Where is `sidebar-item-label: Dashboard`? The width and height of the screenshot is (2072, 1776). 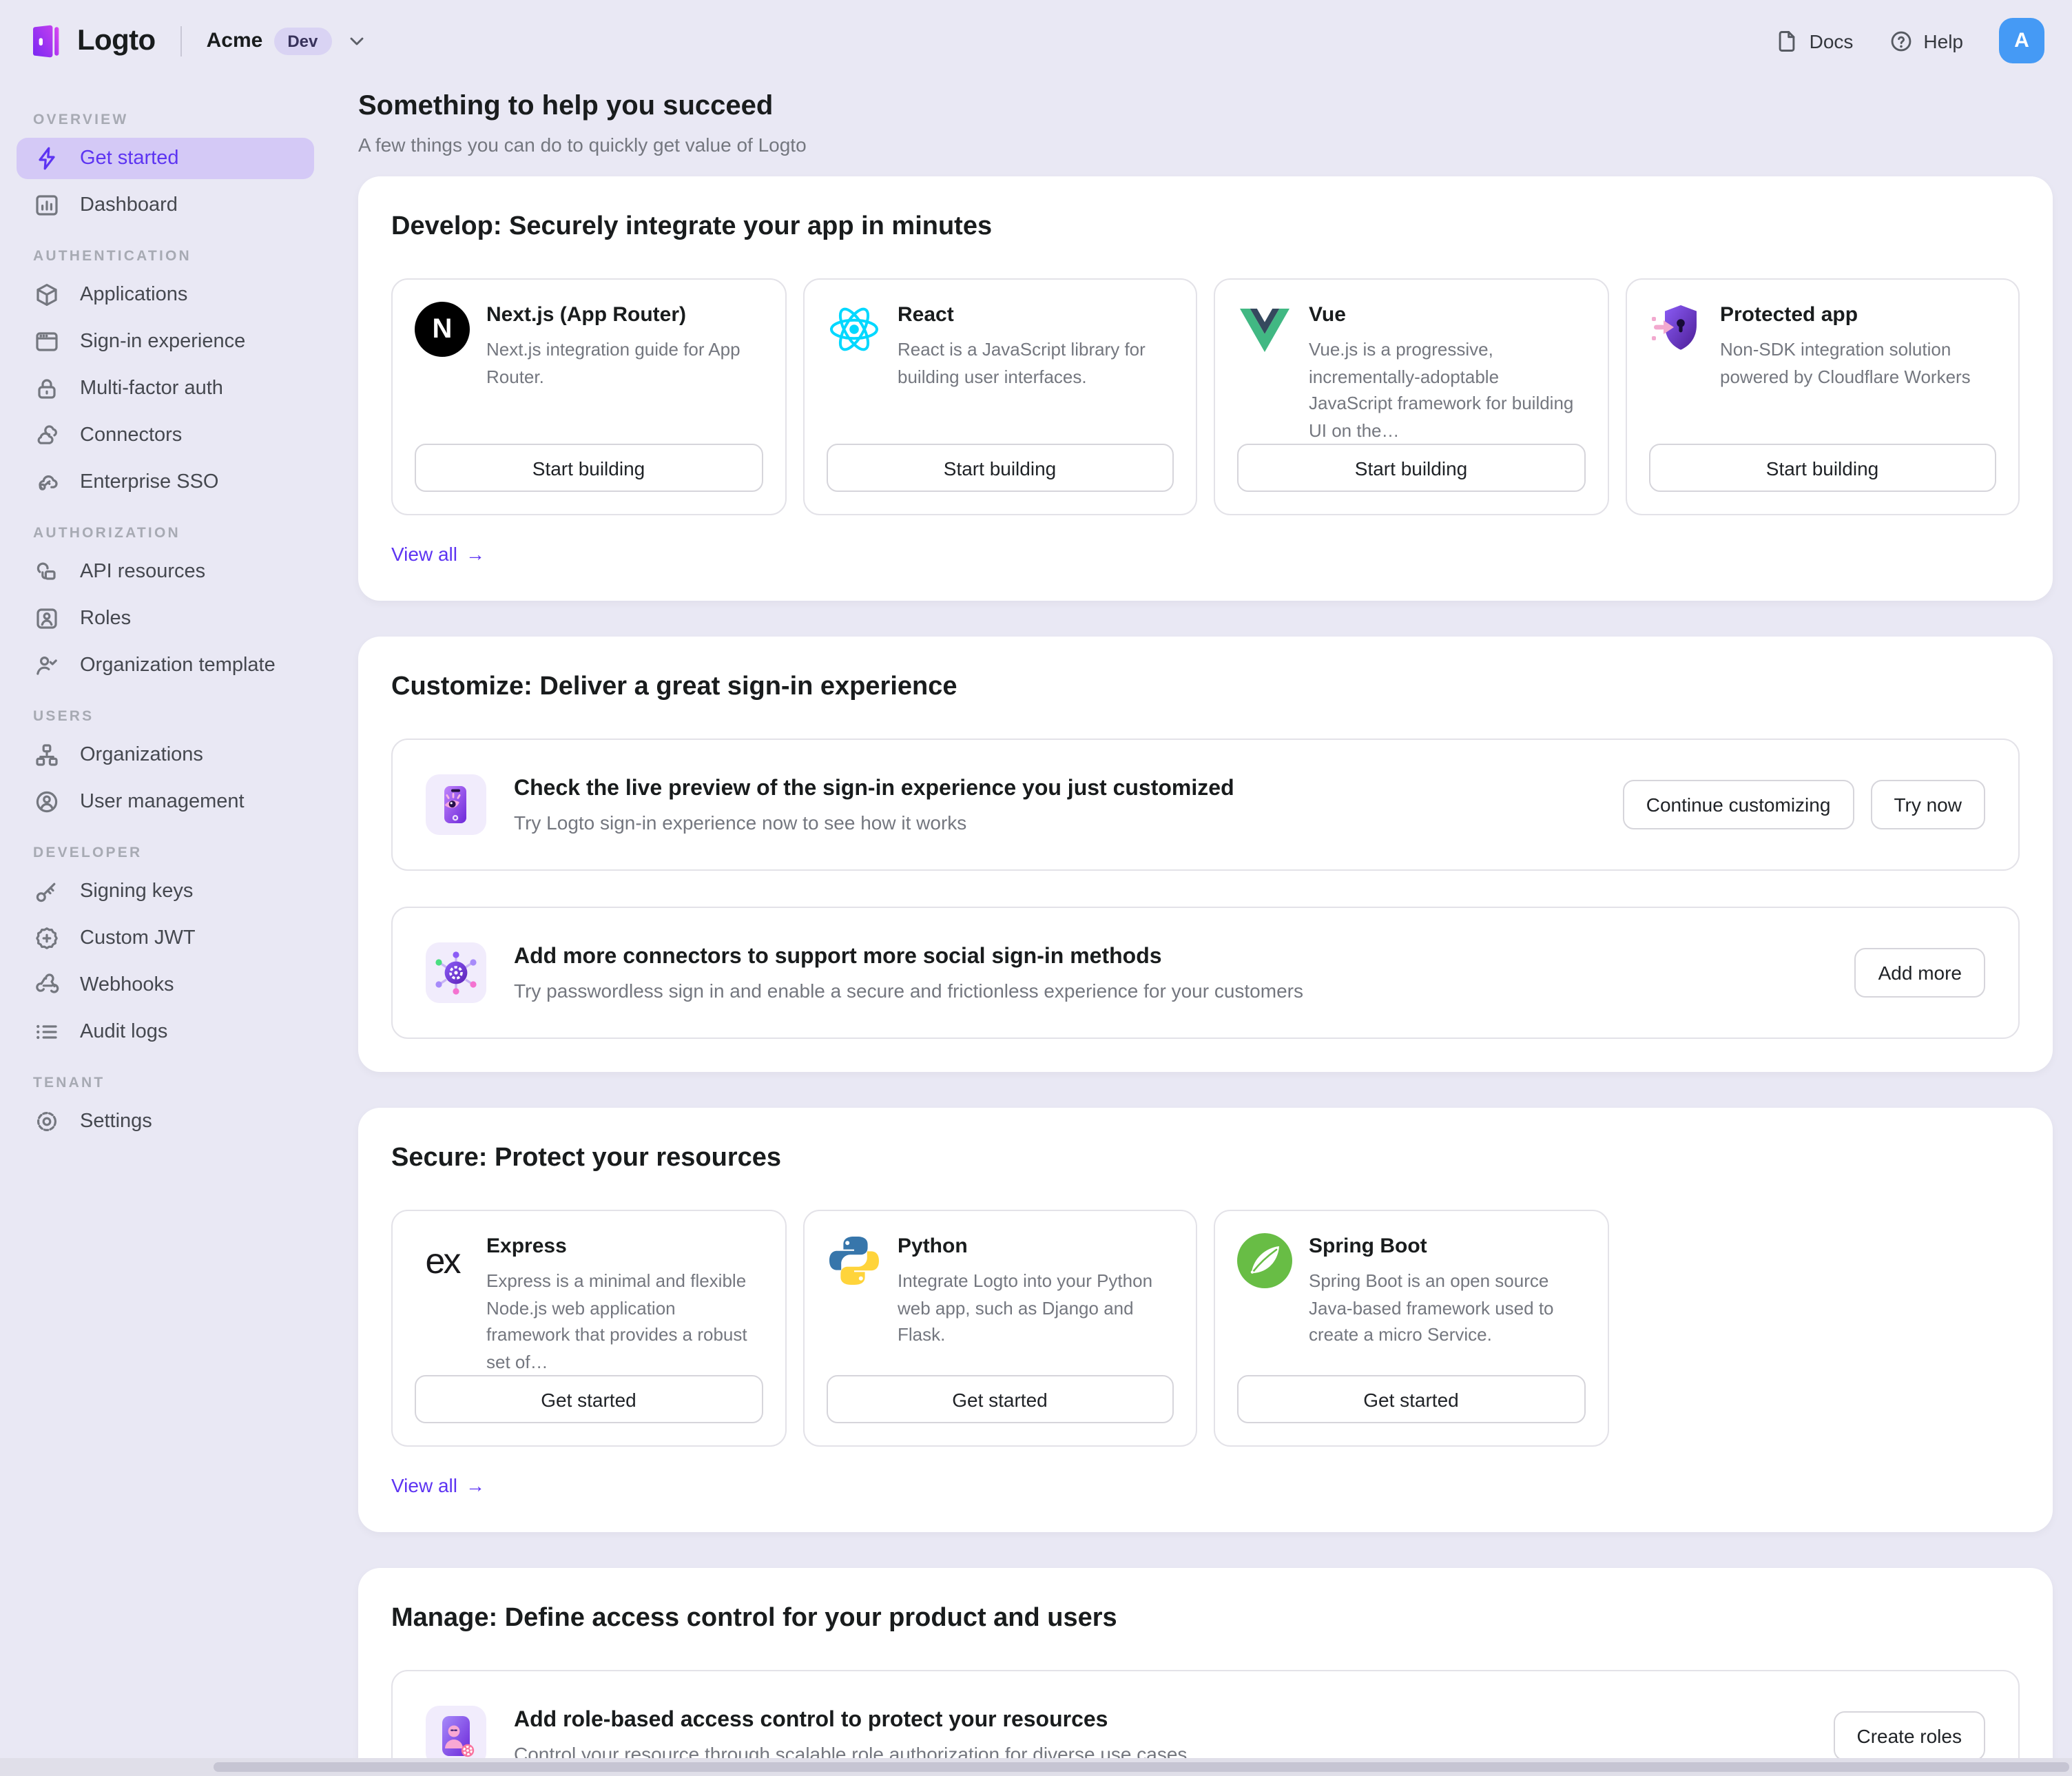 sidebar-item-label: Dashboard is located at coordinates (129, 205).